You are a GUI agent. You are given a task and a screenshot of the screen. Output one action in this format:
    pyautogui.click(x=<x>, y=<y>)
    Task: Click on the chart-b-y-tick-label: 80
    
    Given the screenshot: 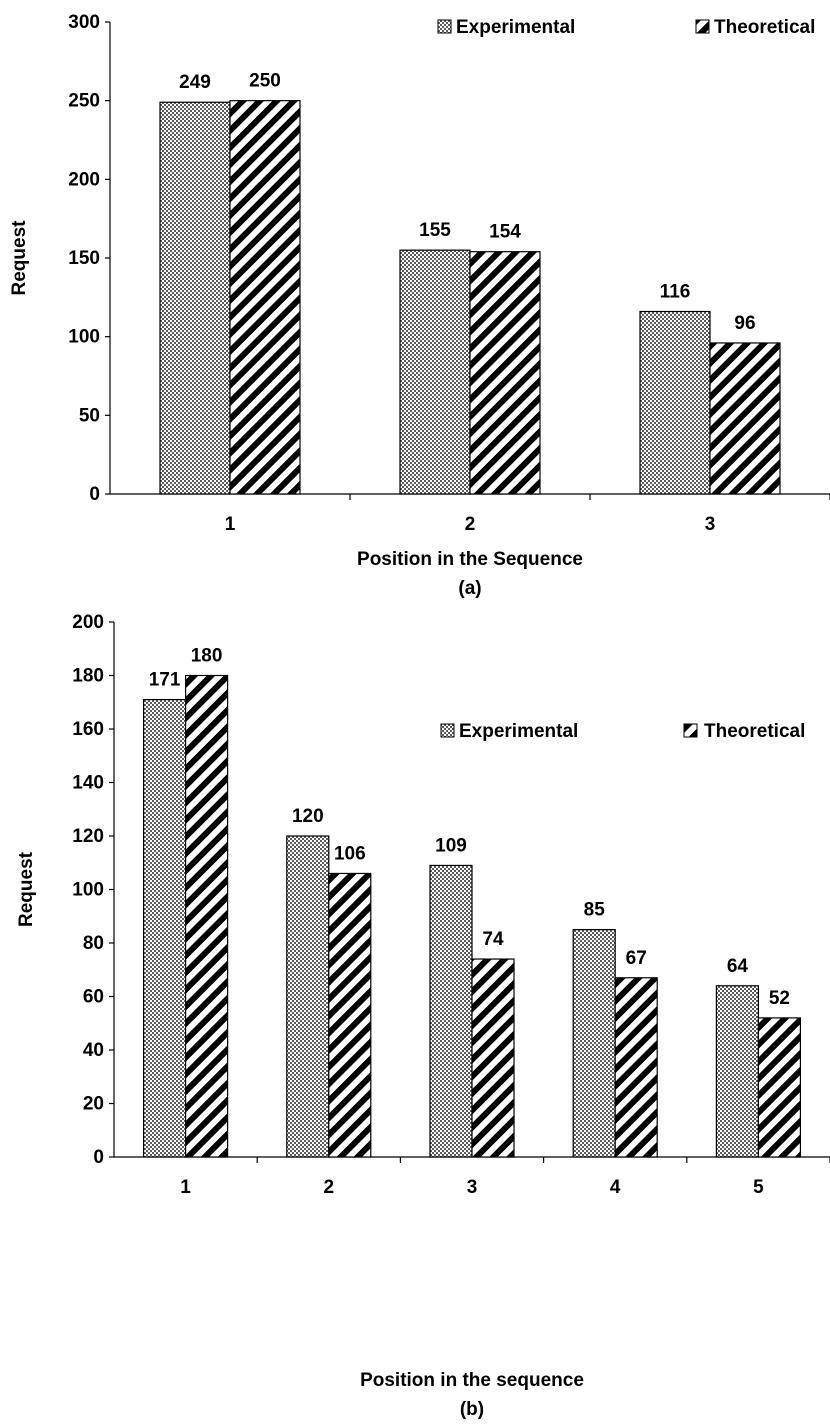 What is the action you would take?
    pyautogui.click(x=93, y=943)
    